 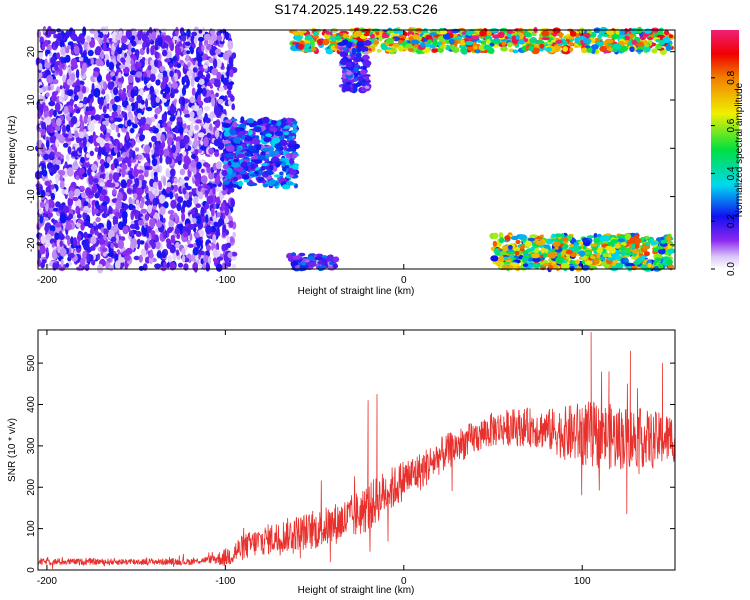 What do you see at coordinates (225, 280) in the screenshot?
I see `spectrogram-x-tick-label: -100` at bounding box center [225, 280].